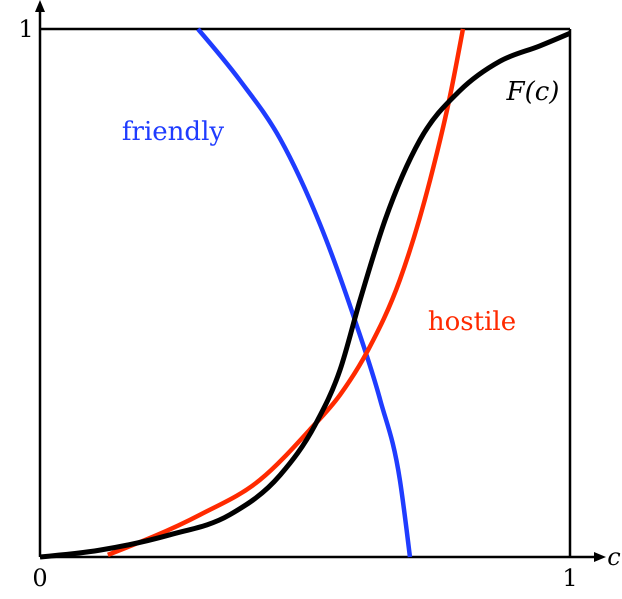  I want to click on text: 1, so click(26, 29).